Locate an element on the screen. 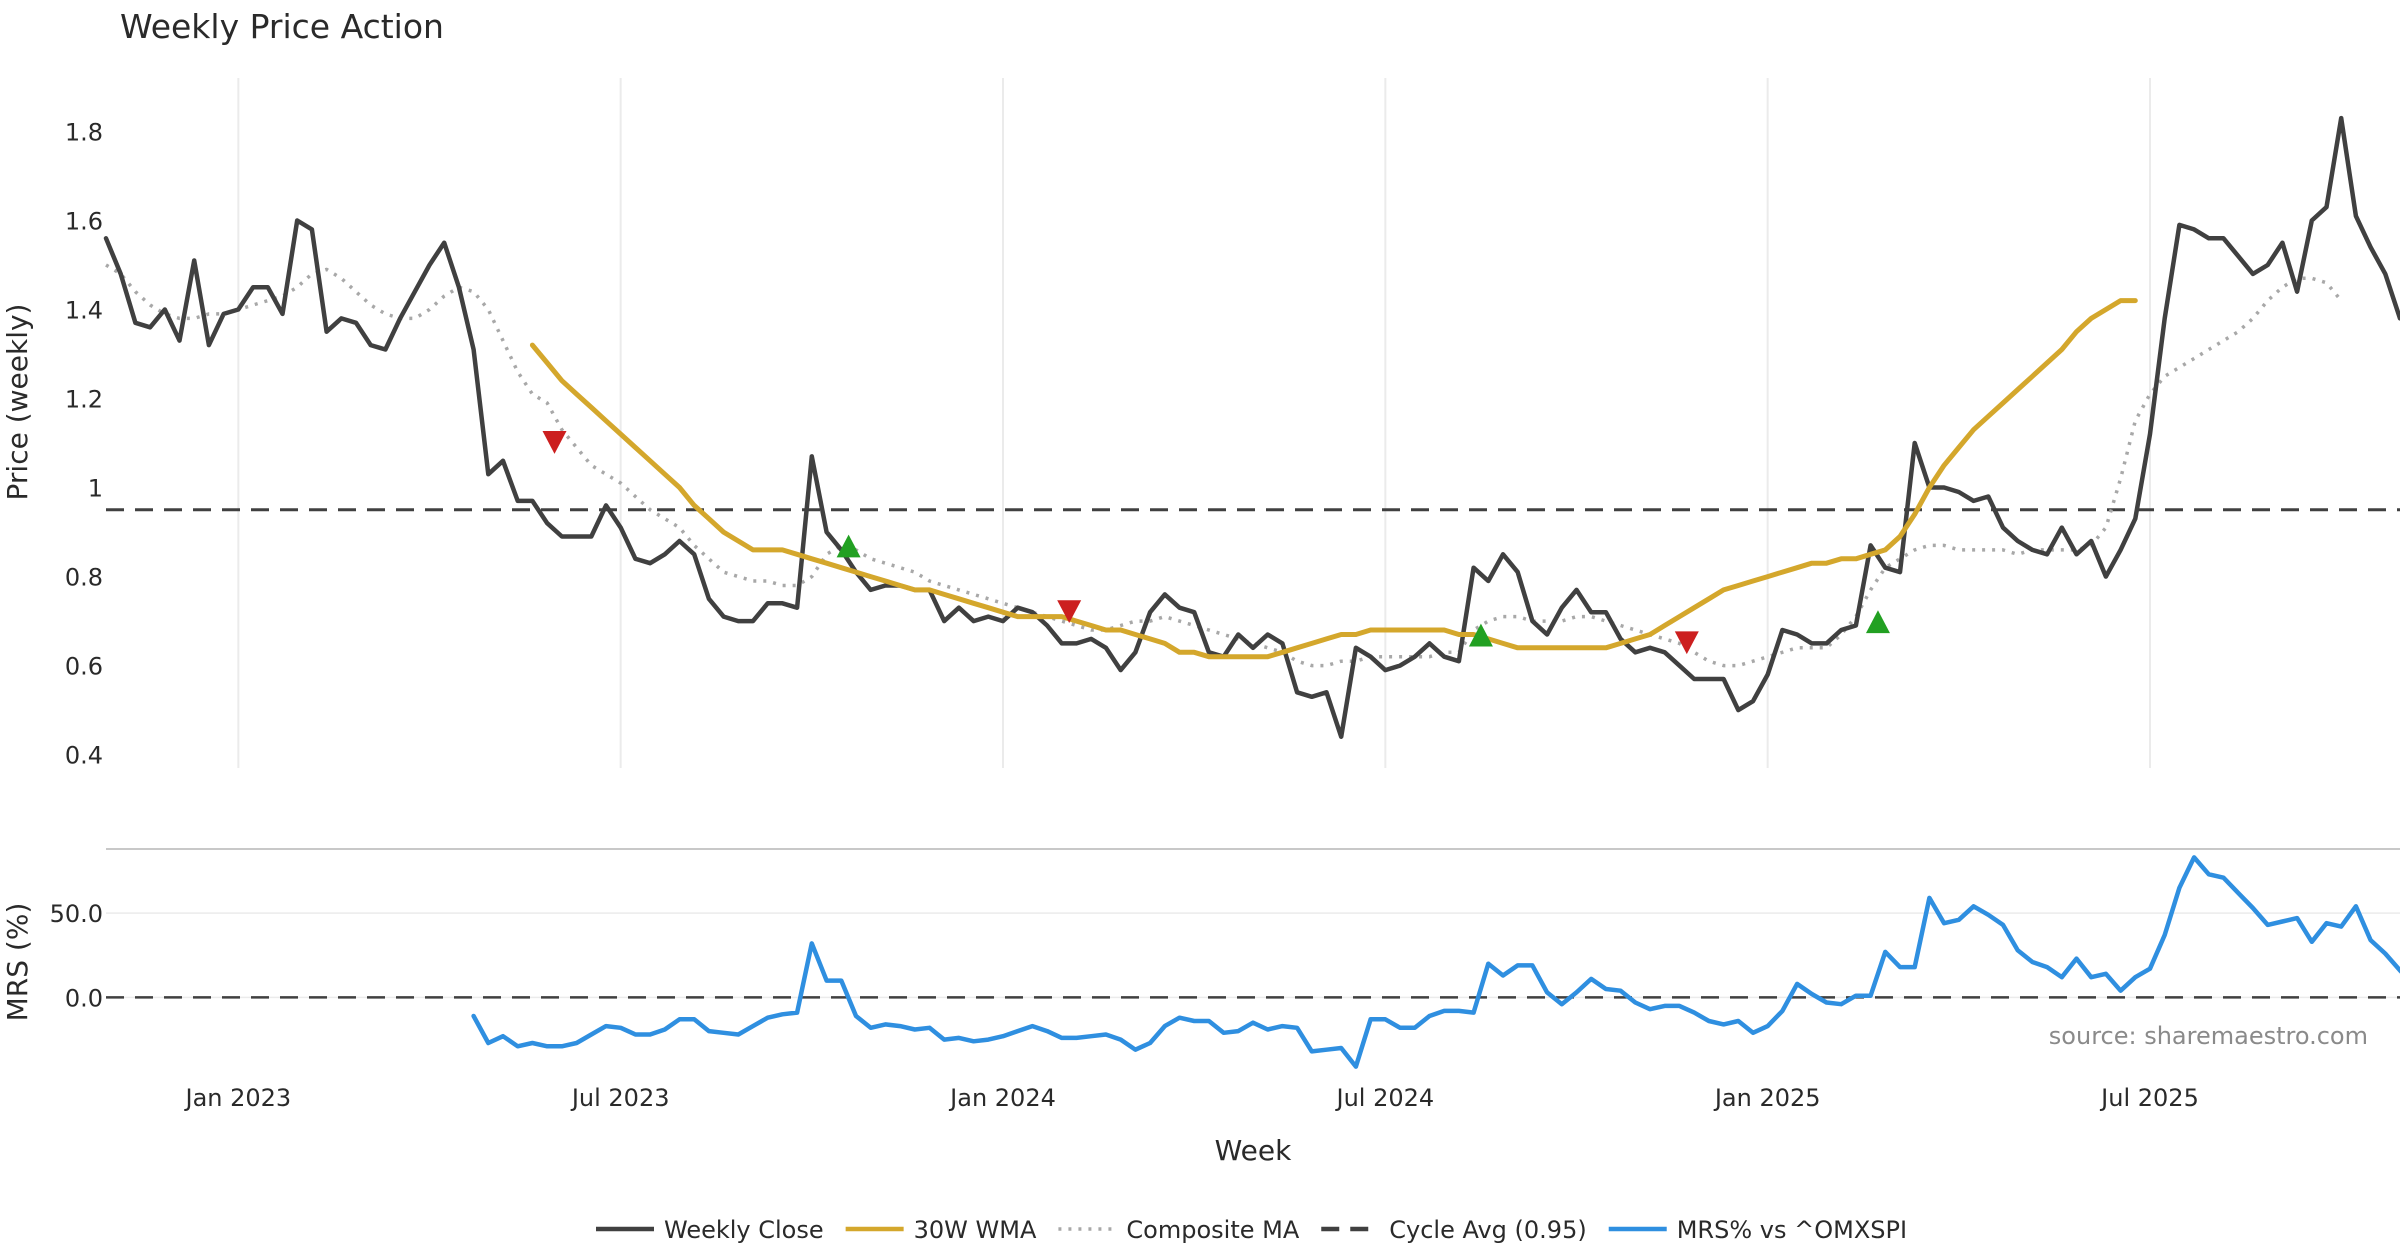 This screenshot has height=1260, width=2400. x-tick-label: Jul 2023 is located at coordinates (620, 1098).